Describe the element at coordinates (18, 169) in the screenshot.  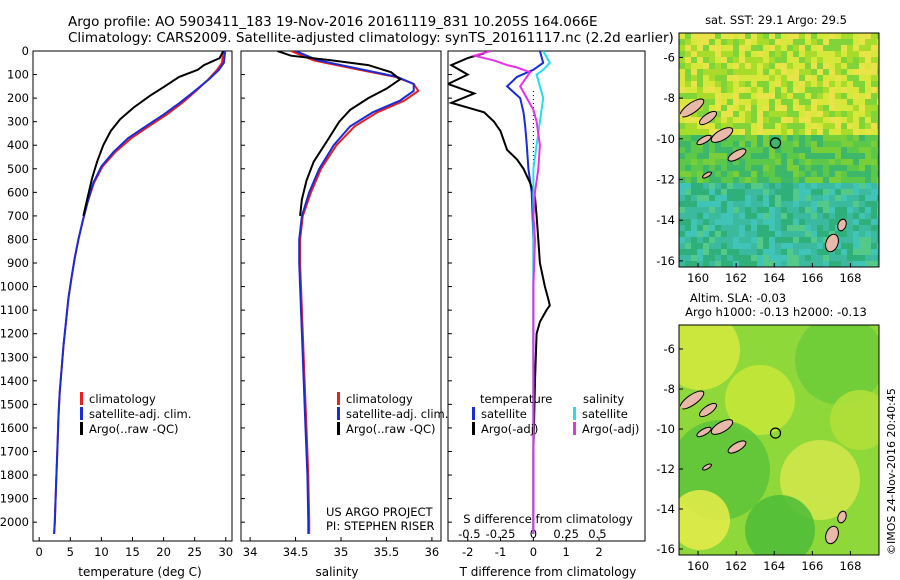
I see `y-tick-label: 500` at that location.